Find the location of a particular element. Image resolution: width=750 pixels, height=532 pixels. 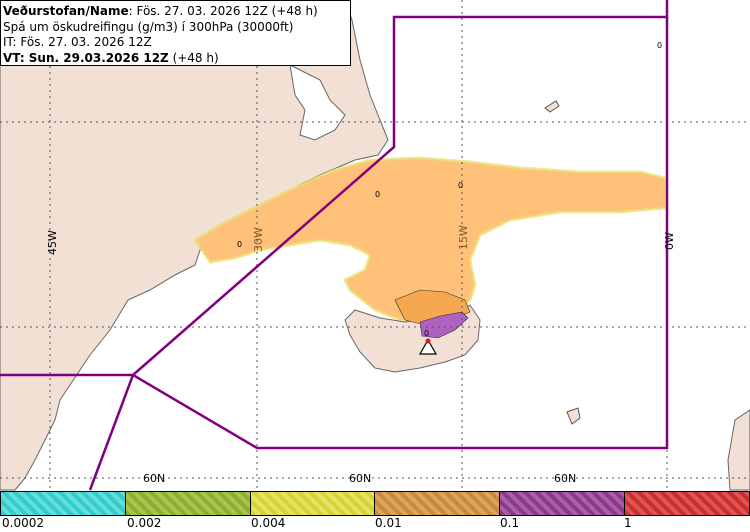

volcano-marker-icon is located at coordinates (428, 346).